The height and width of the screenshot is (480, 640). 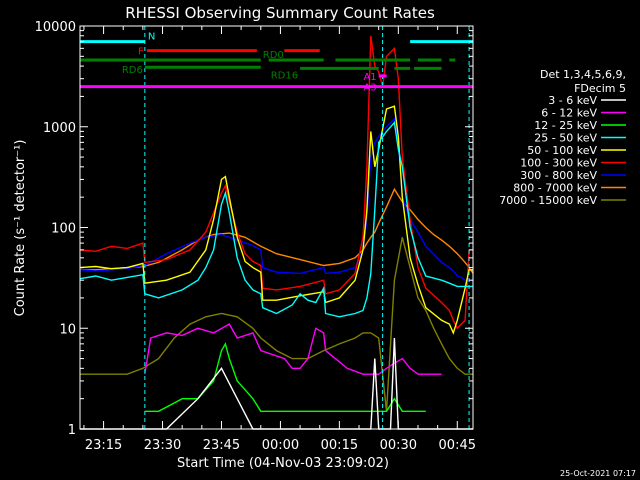 What do you see at coordinates (558, 163) in the screenshot?
I see `legend-label-5: 100 - 300 keV` at bounding box center [558, 163].